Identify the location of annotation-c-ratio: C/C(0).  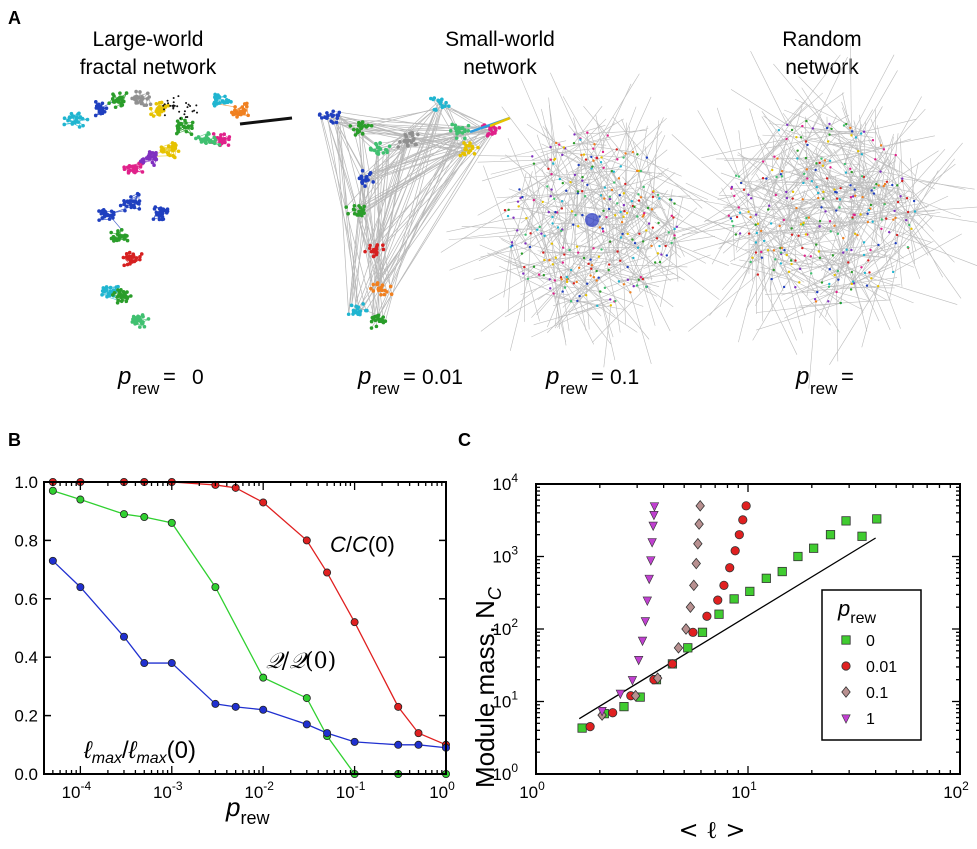
(362, 544).